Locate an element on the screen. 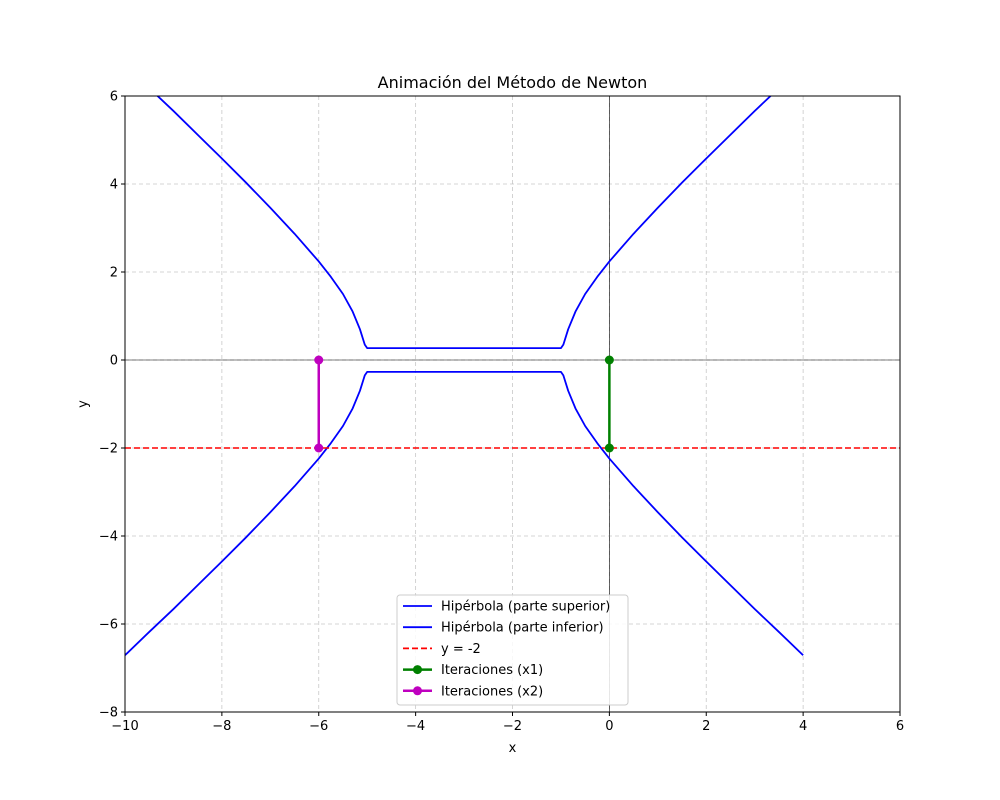  y-tick-label: 2 is located at coordinates (114, 273).